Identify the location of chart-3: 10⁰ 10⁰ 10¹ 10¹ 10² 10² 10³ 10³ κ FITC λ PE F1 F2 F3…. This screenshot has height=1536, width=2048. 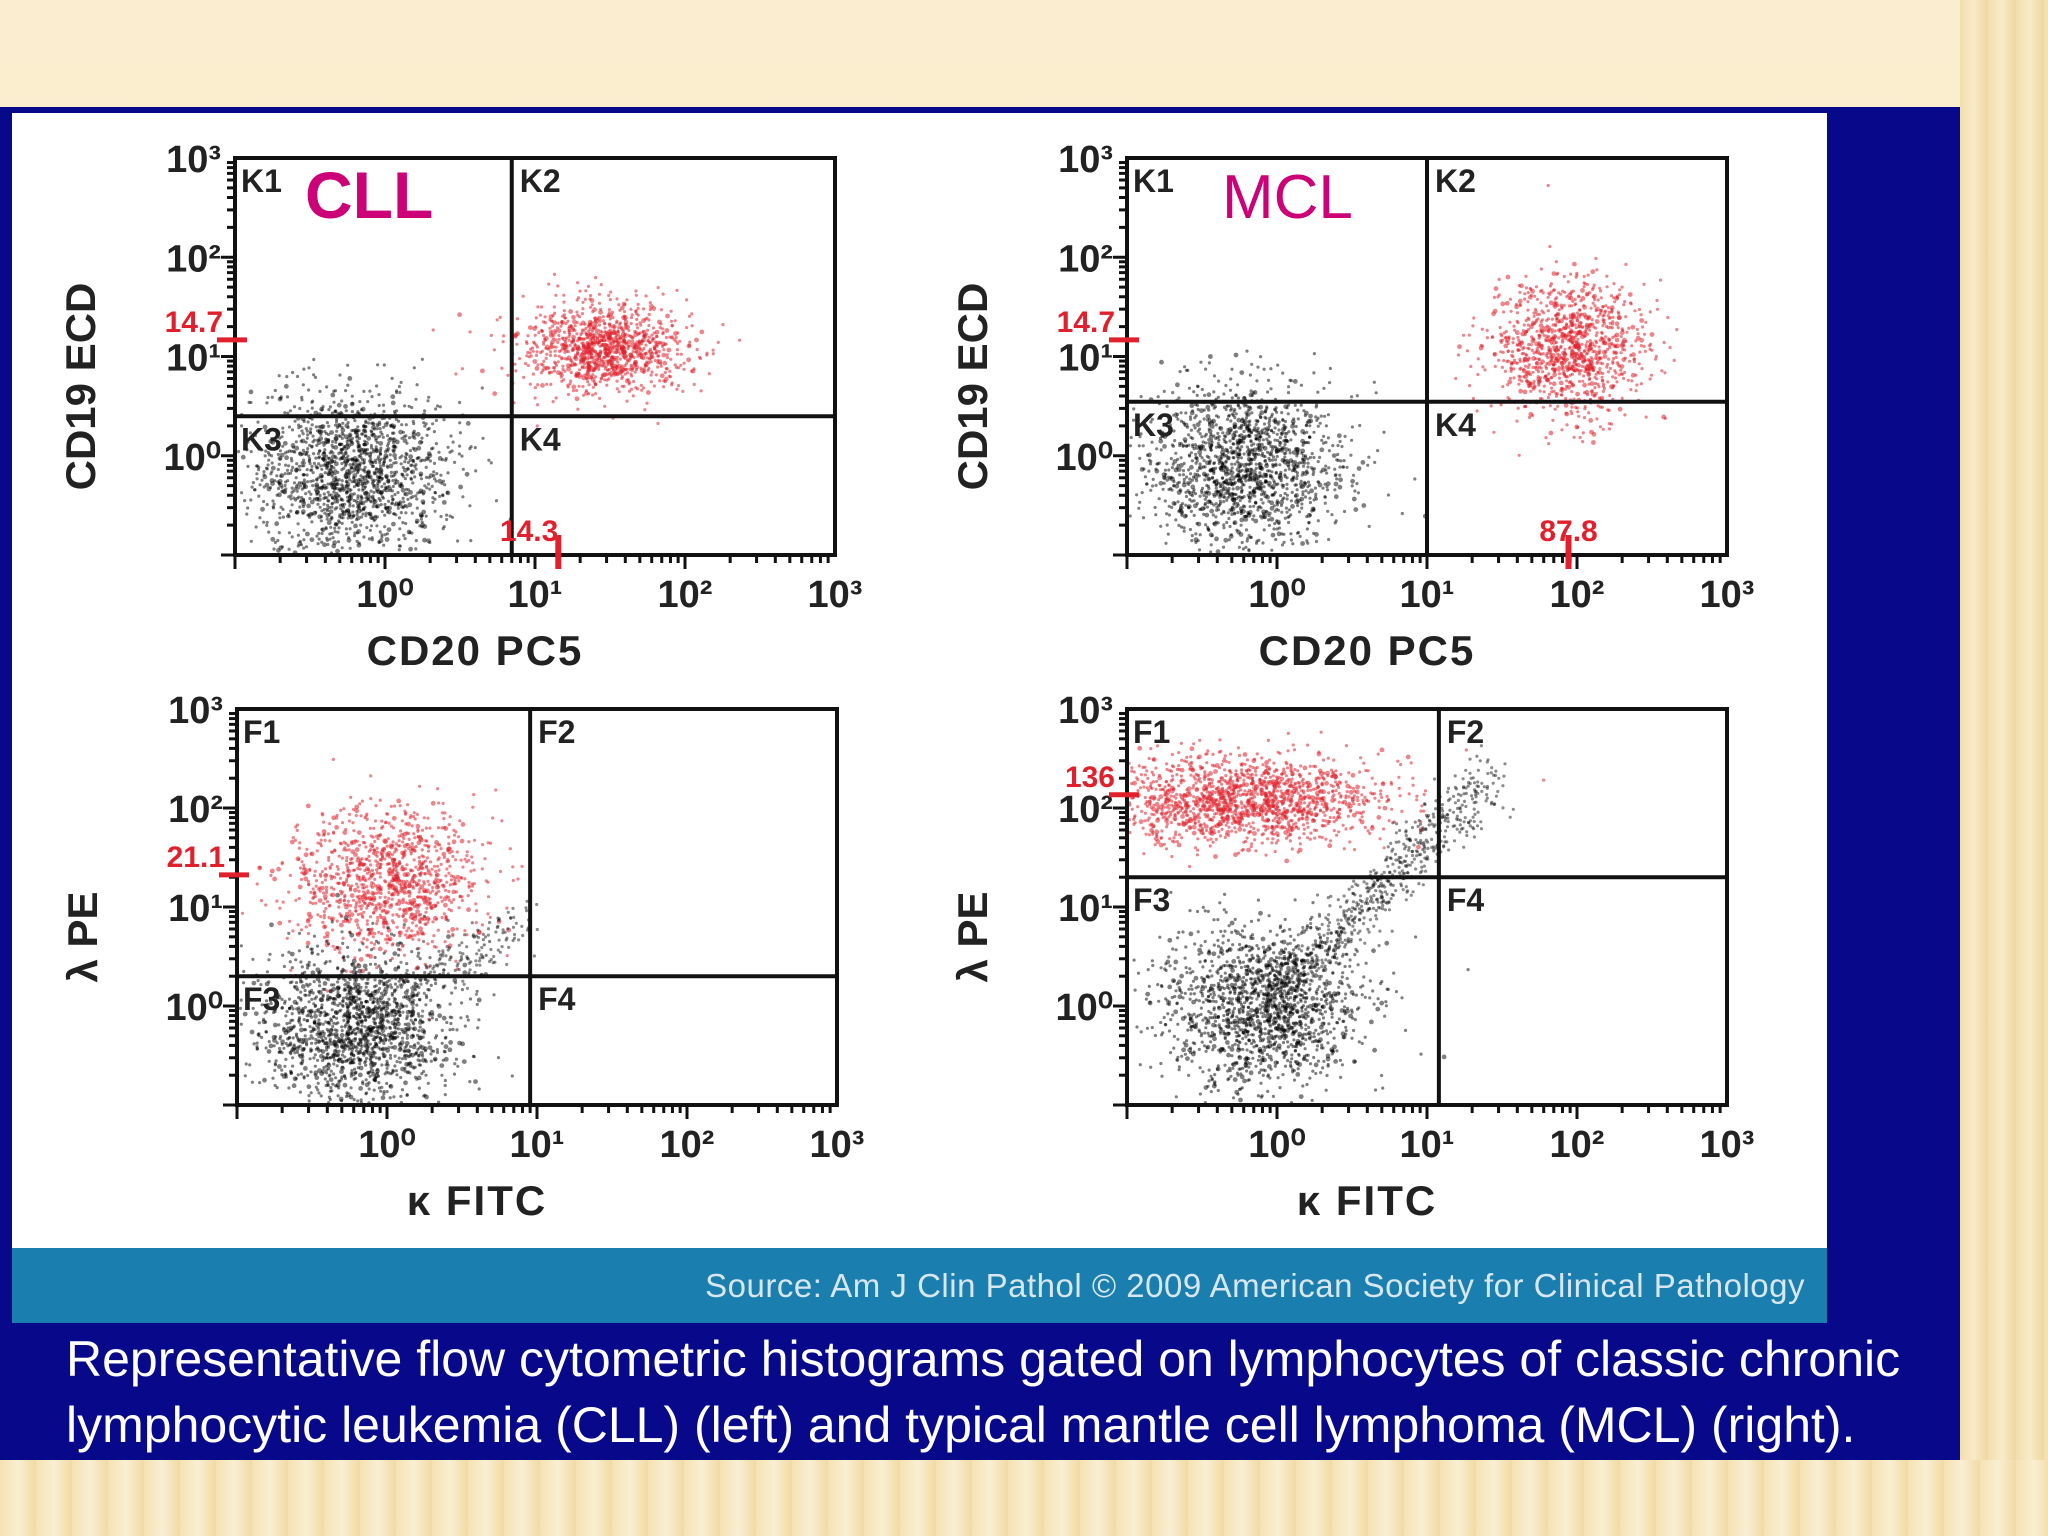
(461, 957).